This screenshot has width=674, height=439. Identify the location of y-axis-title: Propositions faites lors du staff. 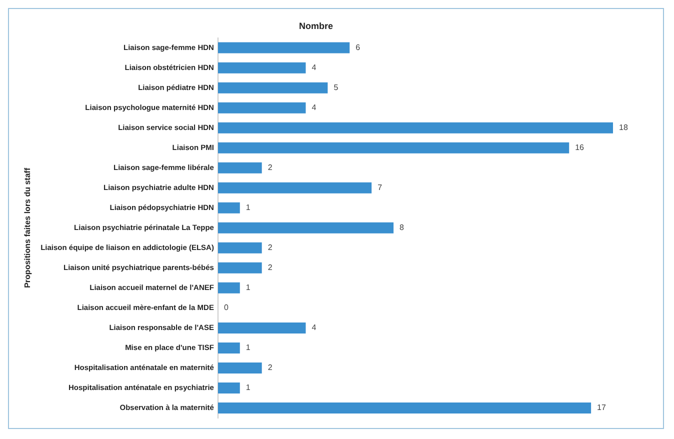
(27, 228).